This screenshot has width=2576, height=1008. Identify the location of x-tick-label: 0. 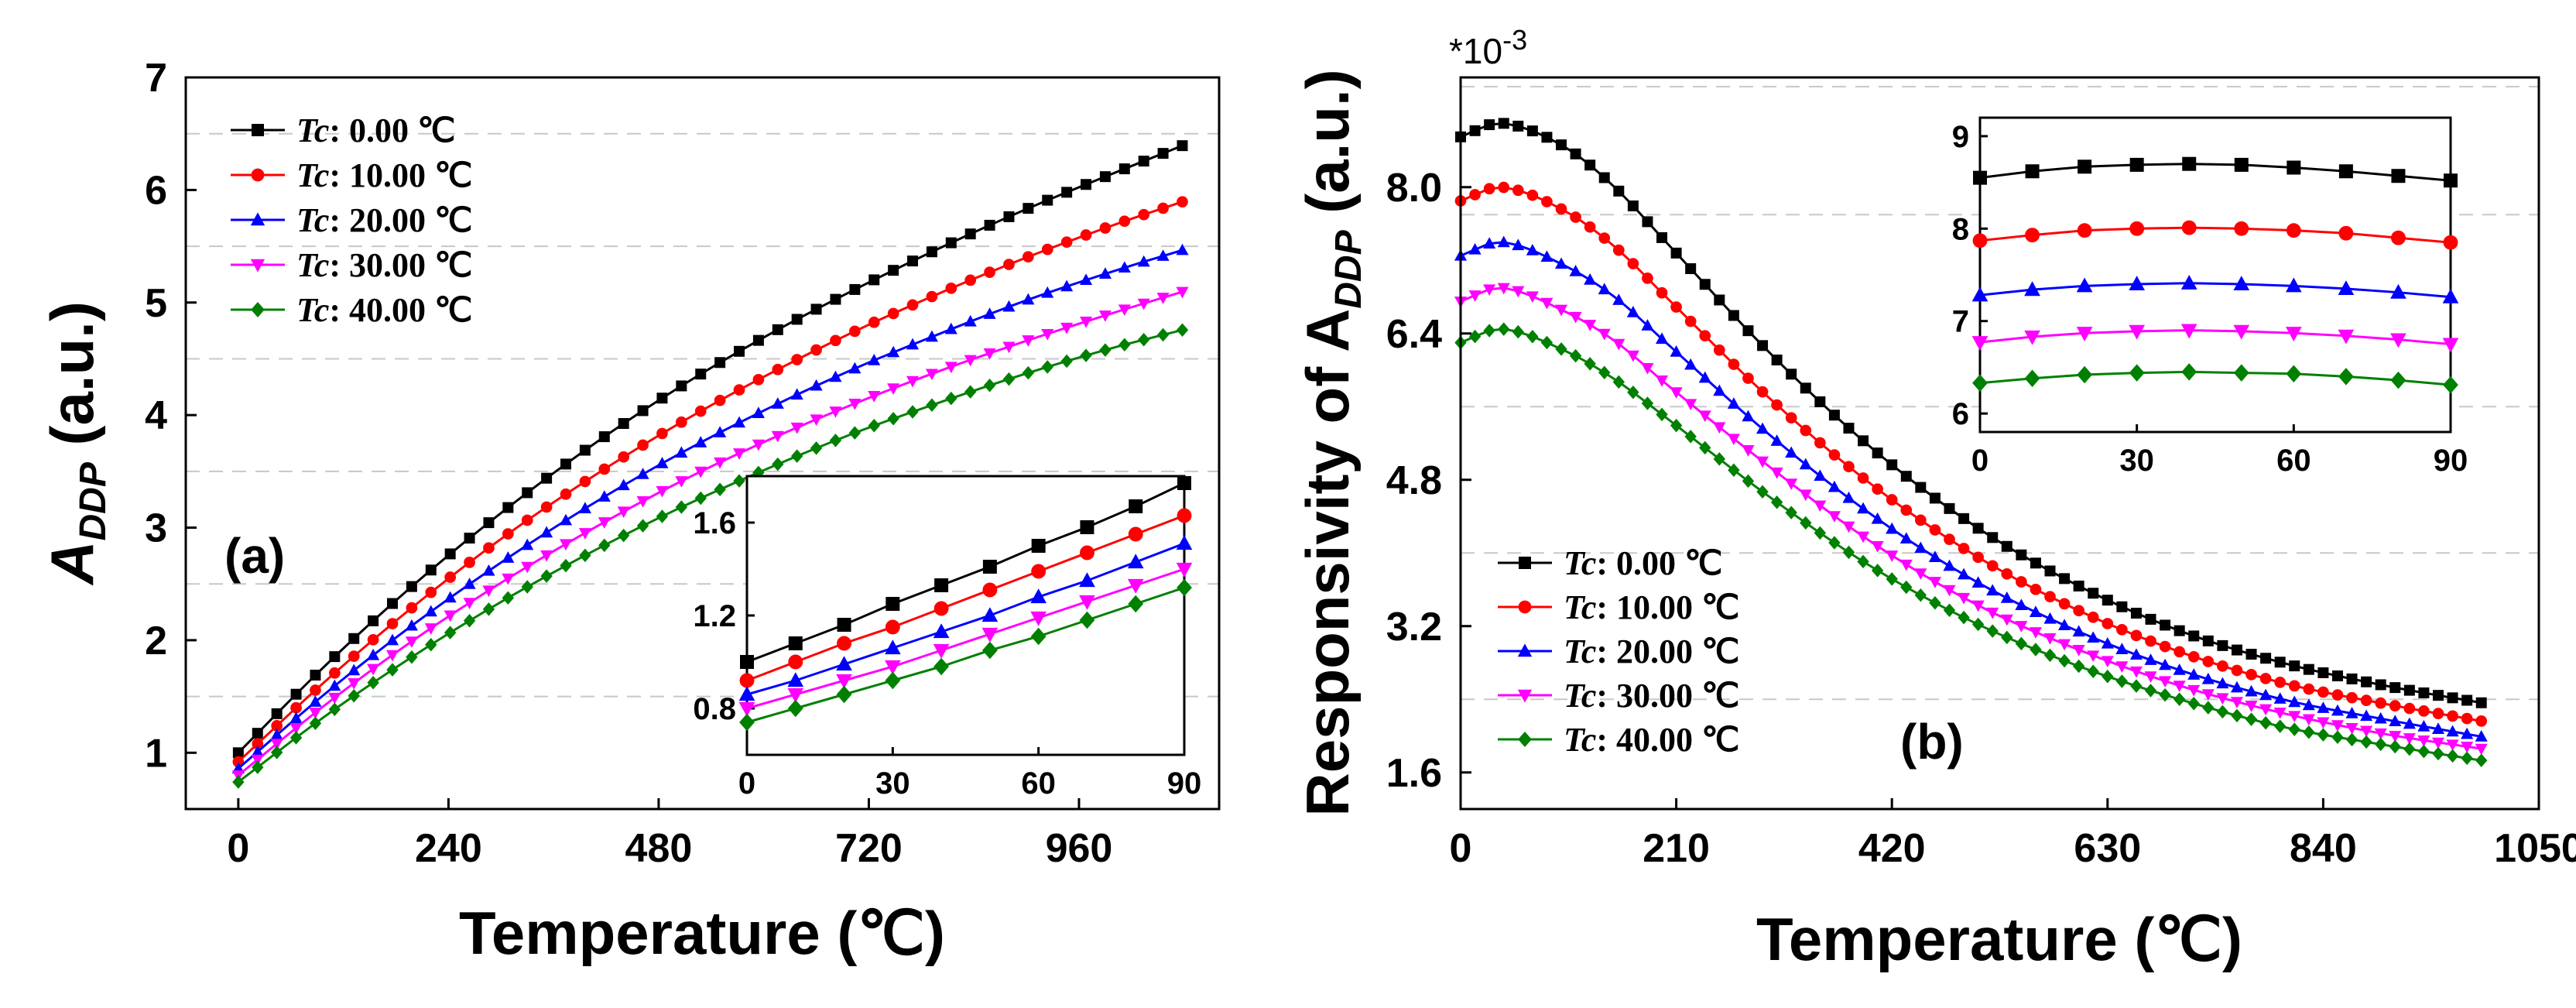
(1461, 848).